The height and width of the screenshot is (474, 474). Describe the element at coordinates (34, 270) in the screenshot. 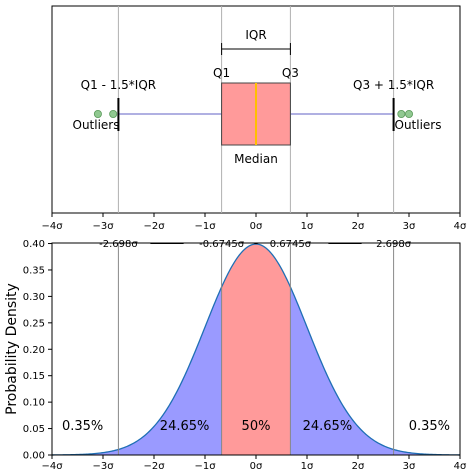

I see `y-tick-label: 0.35` at that location.